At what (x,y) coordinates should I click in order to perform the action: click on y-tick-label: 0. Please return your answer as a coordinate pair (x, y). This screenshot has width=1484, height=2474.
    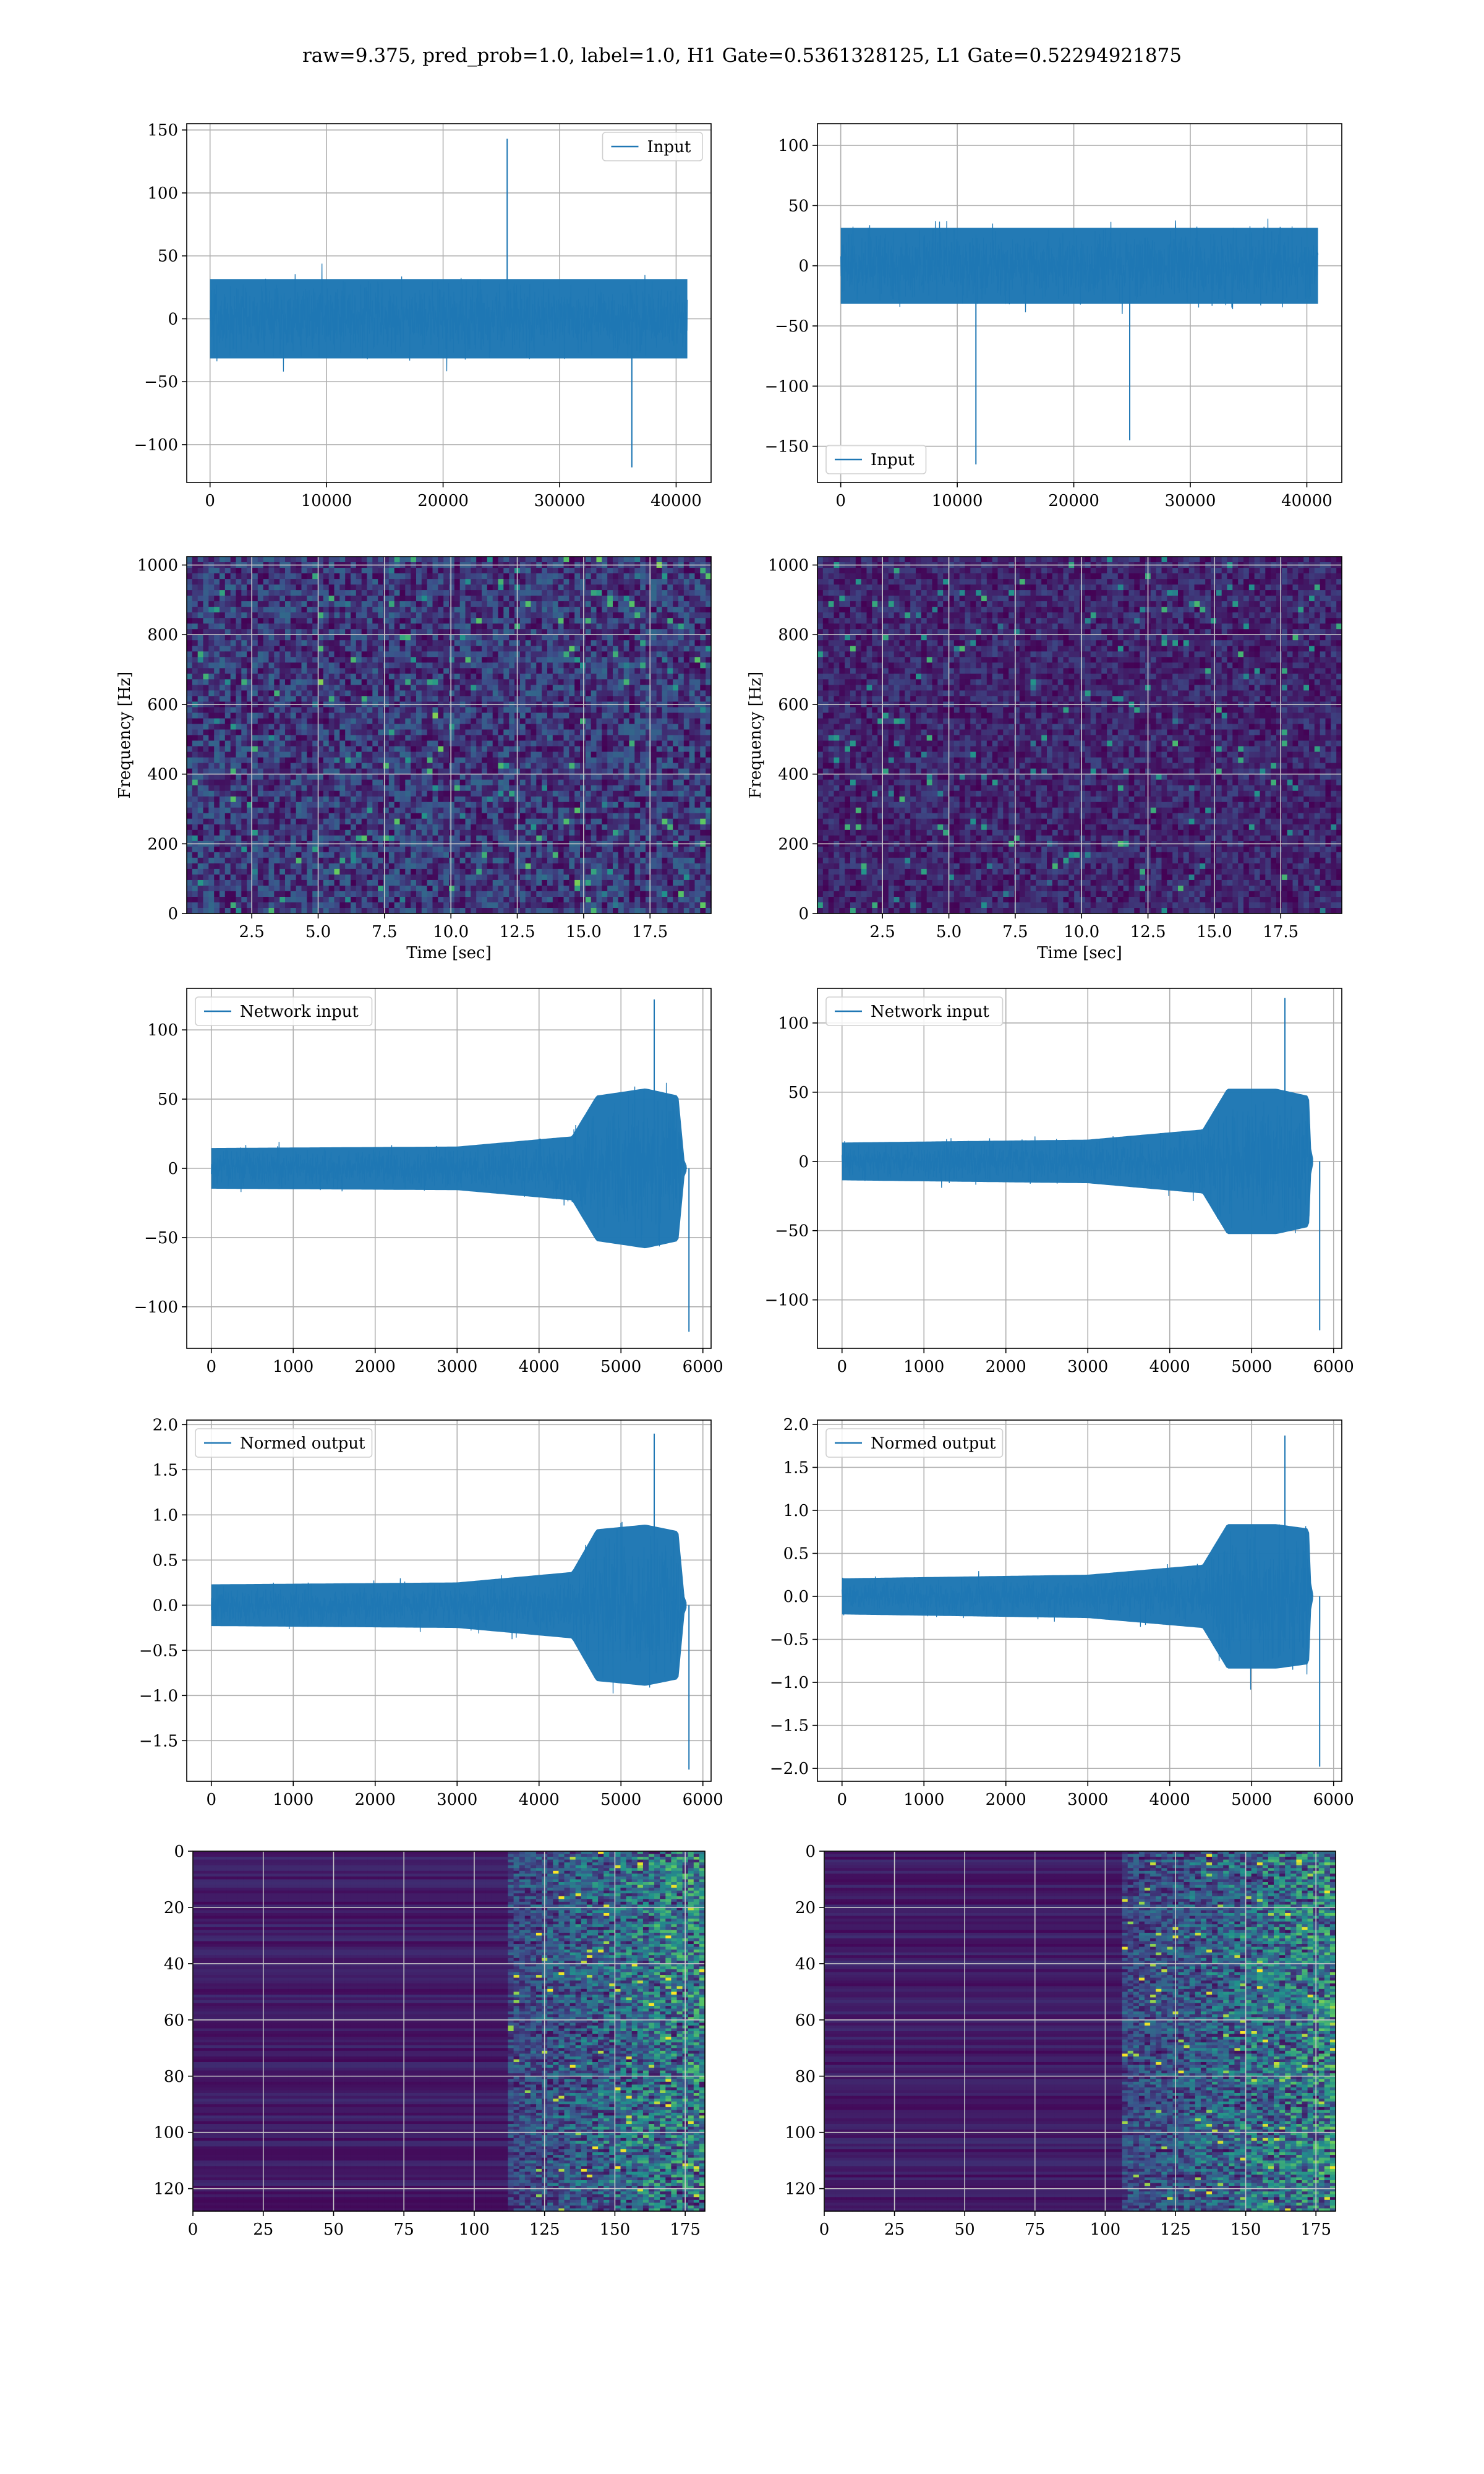
    Looking at the image, I should click on (173, 319).